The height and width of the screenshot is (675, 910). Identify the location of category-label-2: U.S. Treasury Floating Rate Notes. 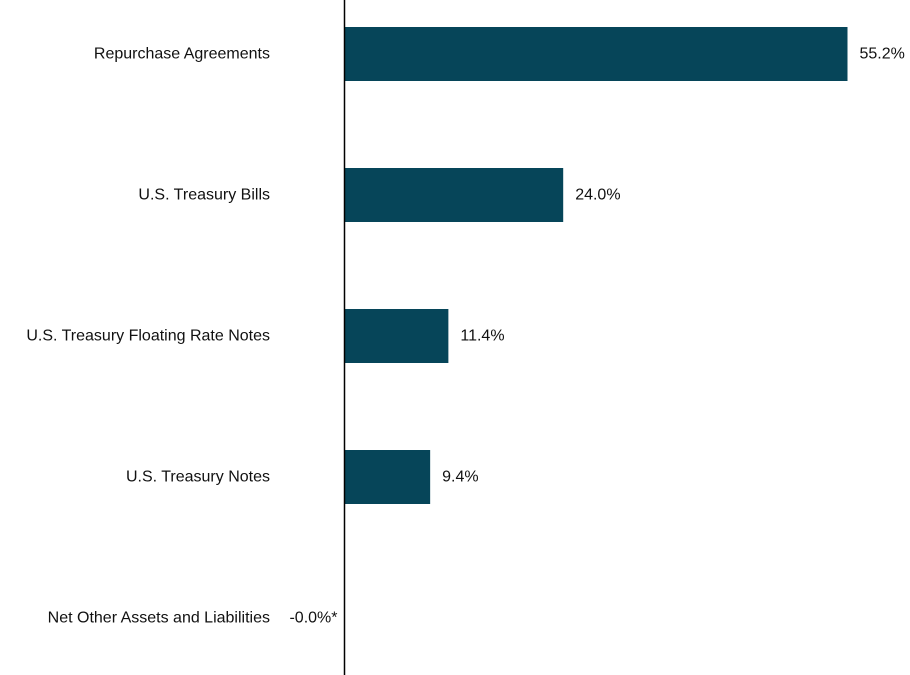
(148, 336).